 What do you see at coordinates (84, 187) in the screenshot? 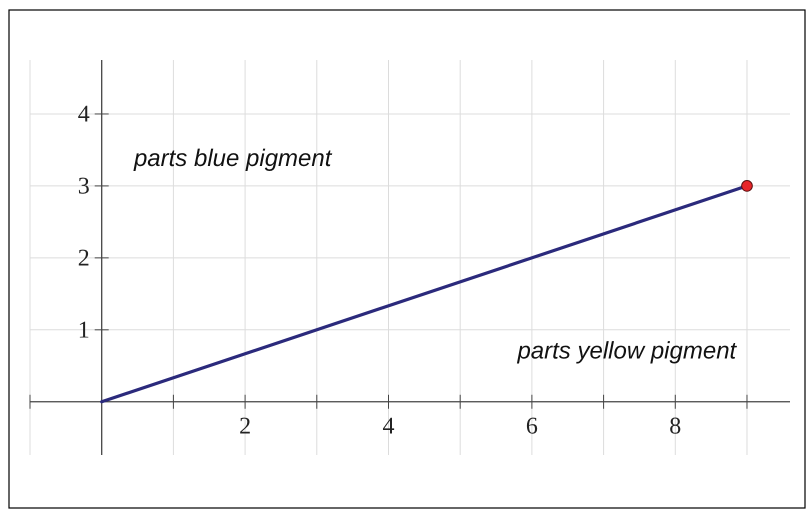
I see `y-tick-label: 3` at bounding box center [84, 187].